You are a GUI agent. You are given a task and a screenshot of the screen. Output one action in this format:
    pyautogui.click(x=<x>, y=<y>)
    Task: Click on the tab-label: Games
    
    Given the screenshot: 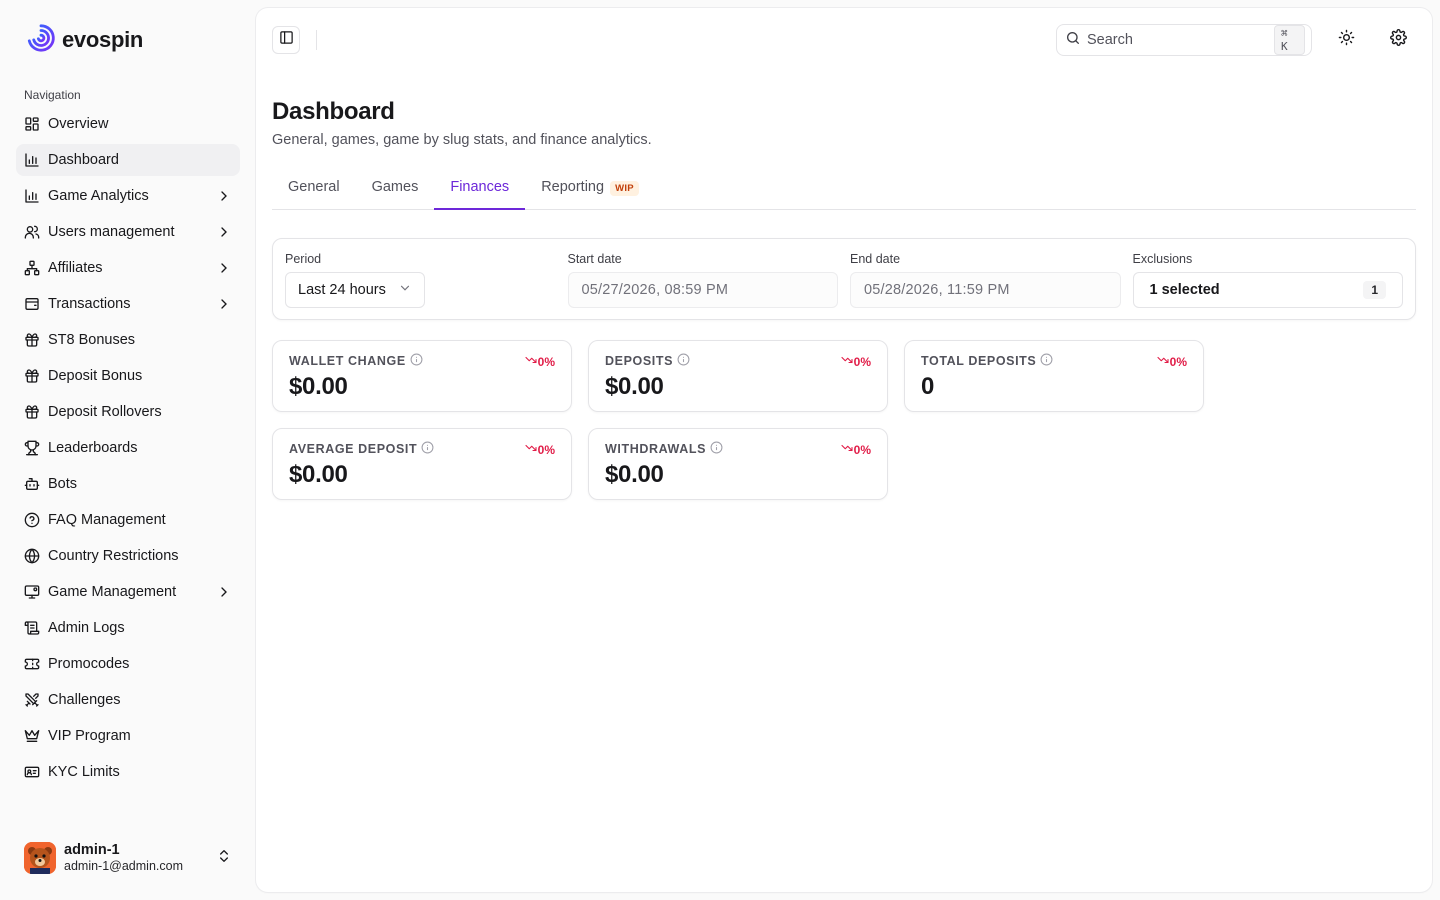 What is the action you would take?
    pyautogui.click(x=395, y=187)
    